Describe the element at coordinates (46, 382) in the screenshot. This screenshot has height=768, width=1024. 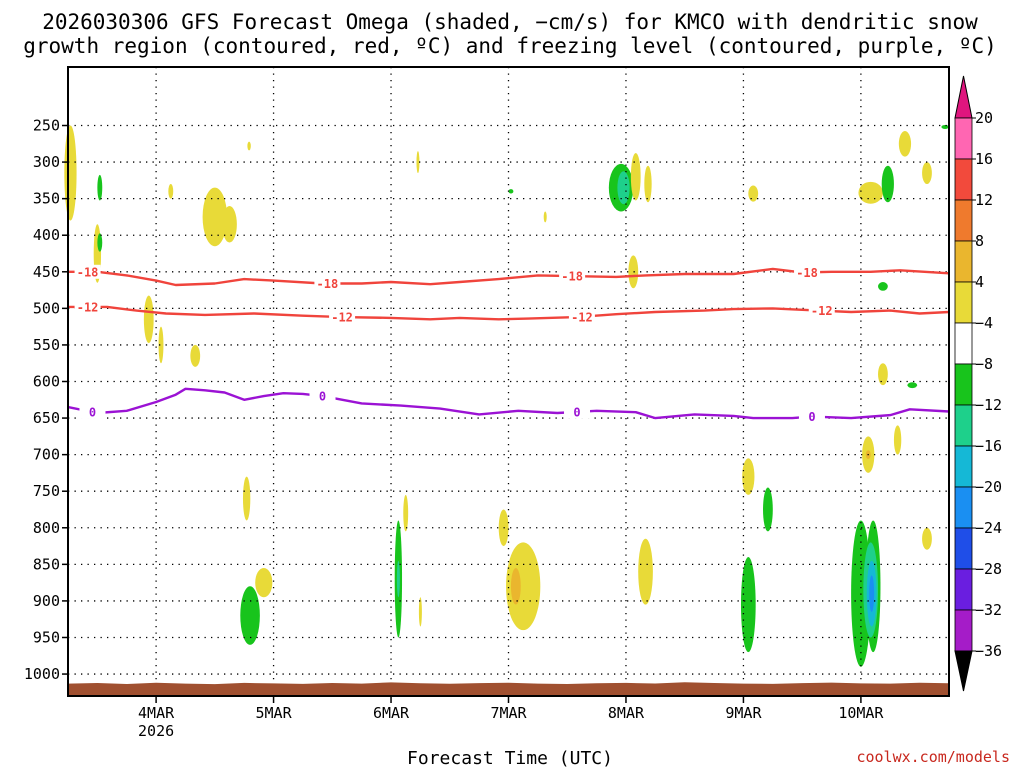
I see `y-tick-label-600: 600` at that location.